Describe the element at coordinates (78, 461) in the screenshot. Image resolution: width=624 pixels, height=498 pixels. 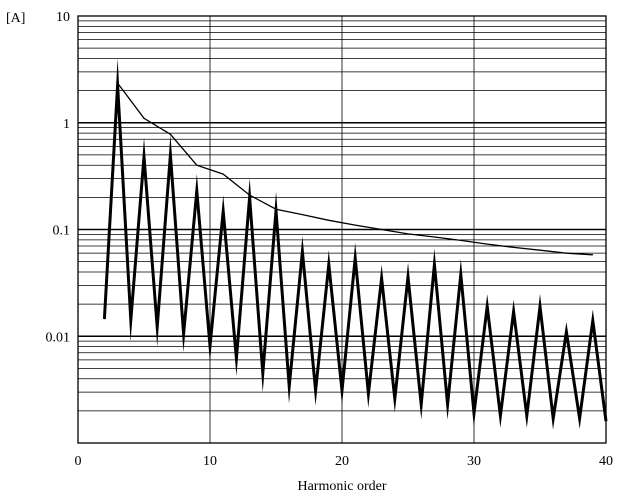
I see `x-tick-label: 0` at that location.